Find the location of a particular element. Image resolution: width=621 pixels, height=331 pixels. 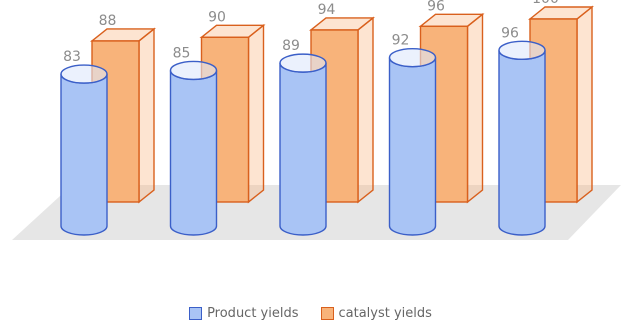

catalyst-yields-data-label: 100 is located at coordinates (545, 3).